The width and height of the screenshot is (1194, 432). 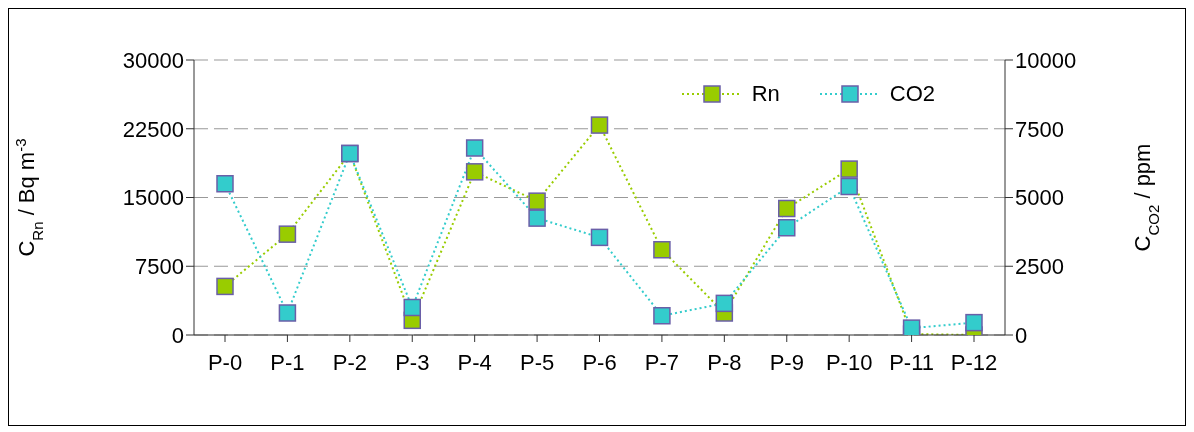 I want to click on legend-label: CO2, so click(x=912, y=94).